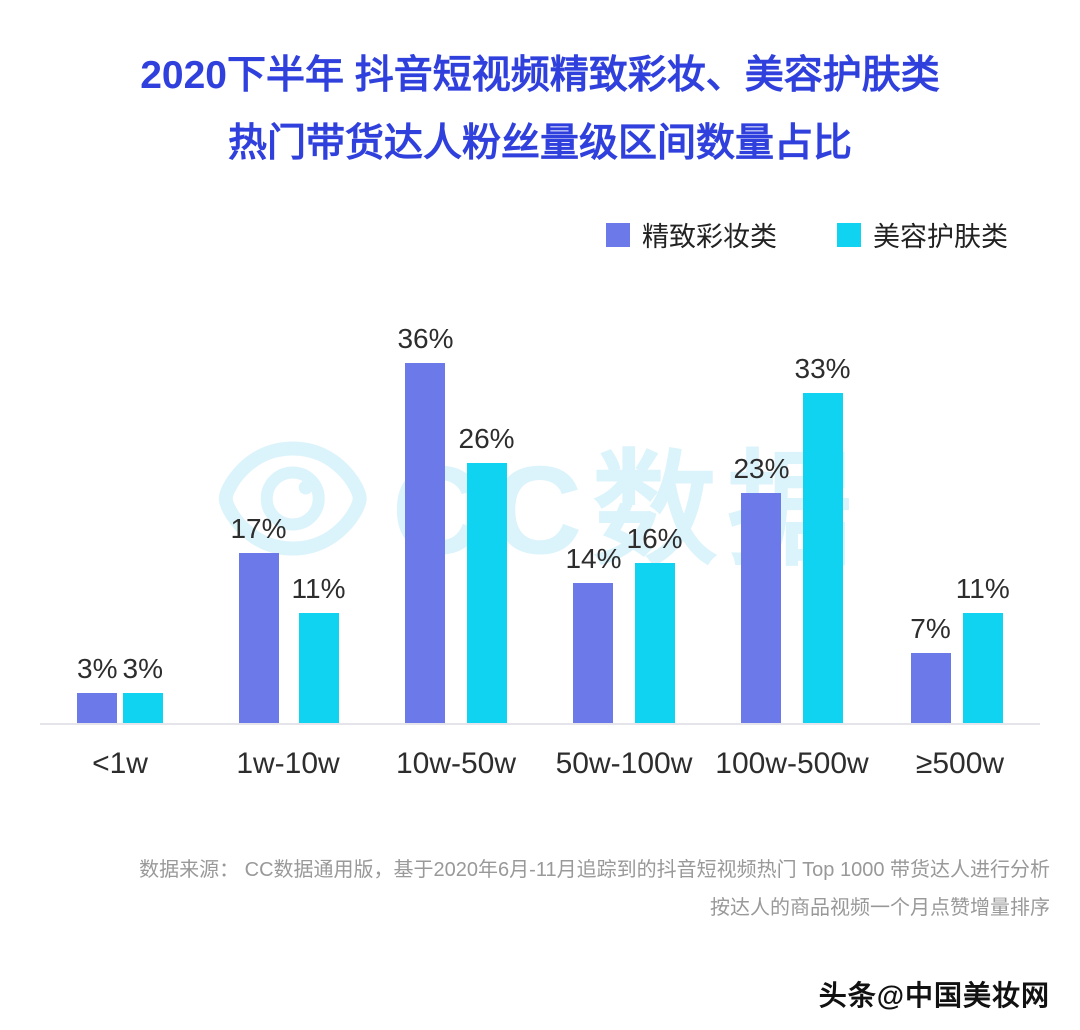  I want to click on bar-wrap: 36%, so click(425, 522).